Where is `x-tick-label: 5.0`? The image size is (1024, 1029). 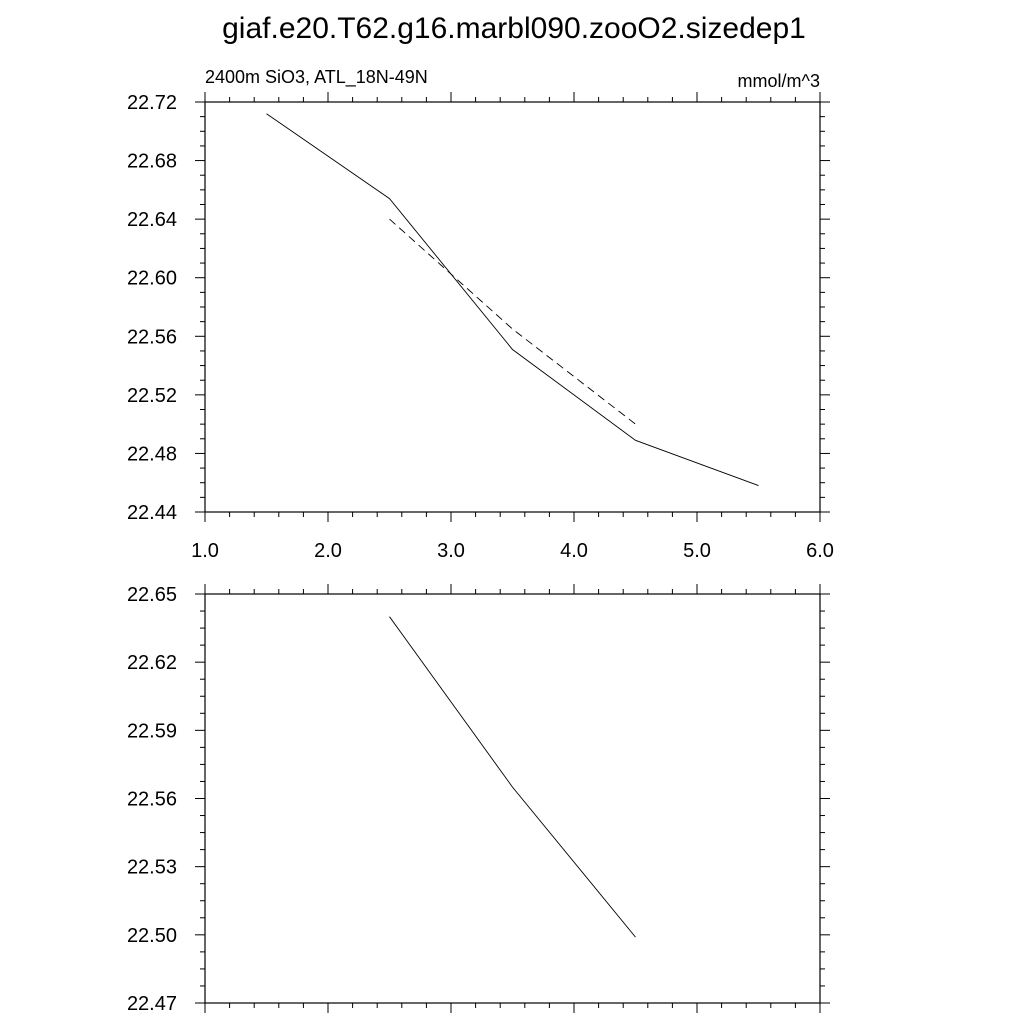
x-tick-label: 5.0 is located at coordinates (697, 551).